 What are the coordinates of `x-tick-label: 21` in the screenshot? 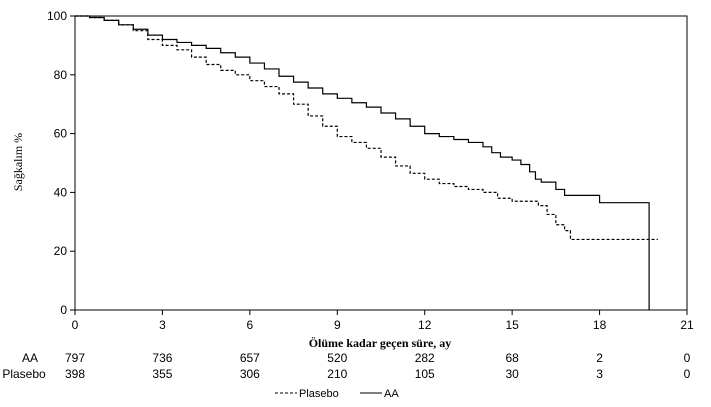 It's located at (687, 325).